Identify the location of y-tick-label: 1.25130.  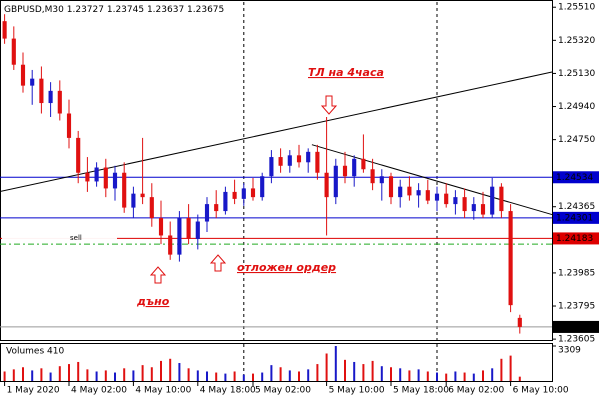
(576, 74).